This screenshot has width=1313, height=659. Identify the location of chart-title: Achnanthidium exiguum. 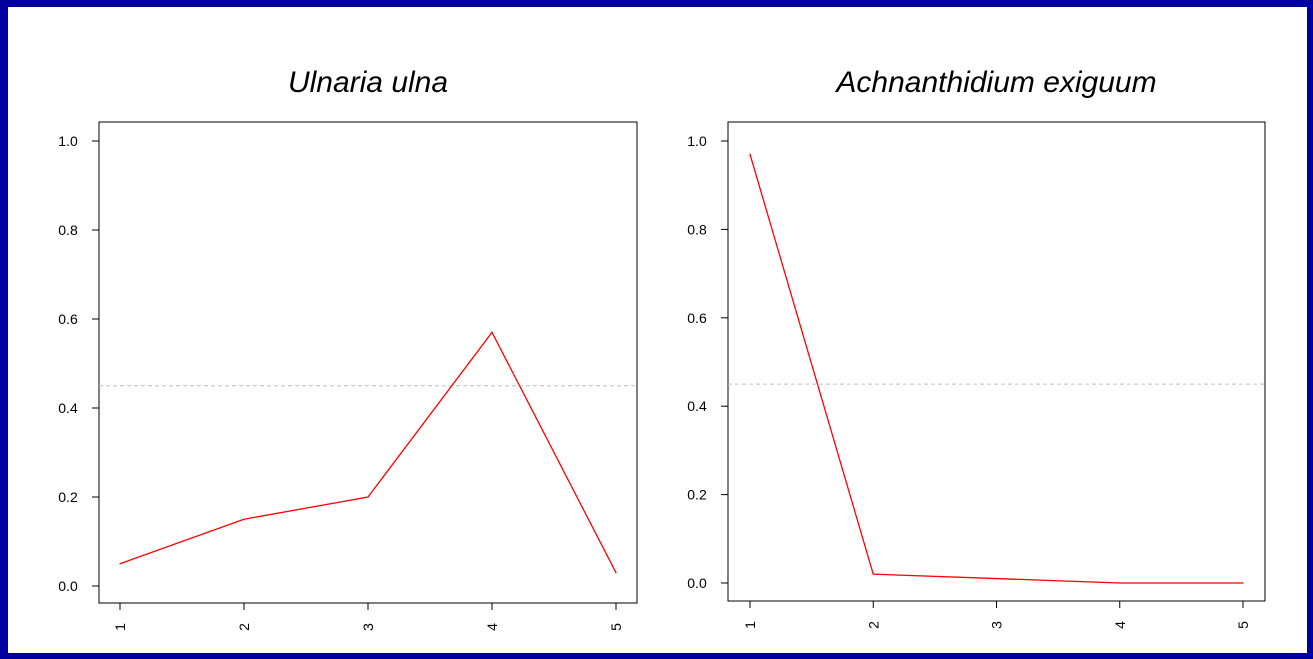
(995, 82).